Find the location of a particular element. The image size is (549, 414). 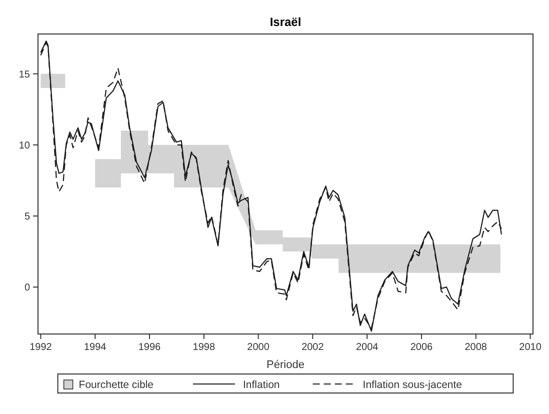

legend-label: Inflation sous-jacente is located at coordinates (412, 385).